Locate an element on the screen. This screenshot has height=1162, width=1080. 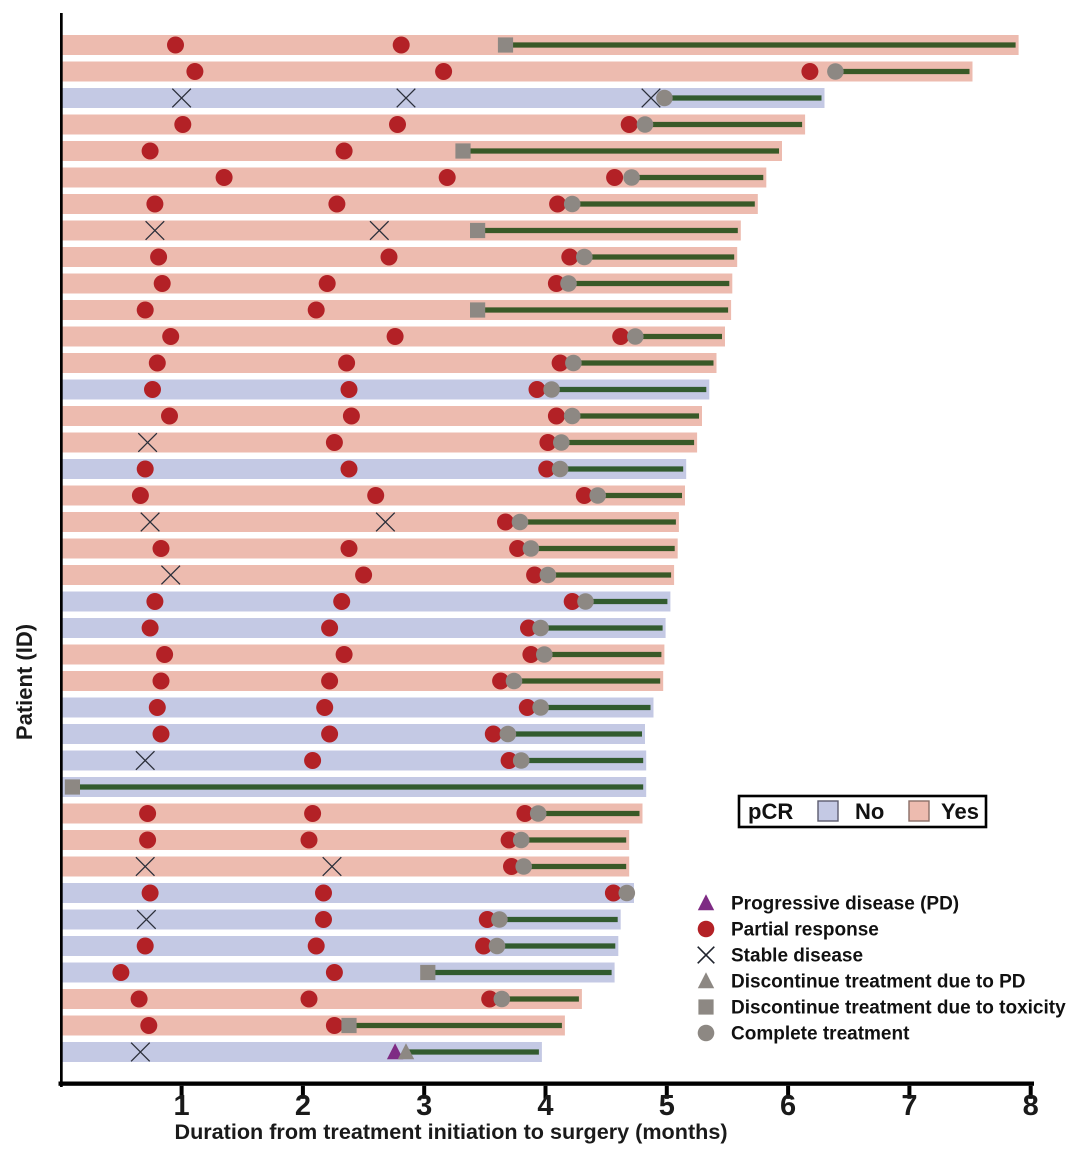
svg-text: pCR is located at coordinates (770, 811).